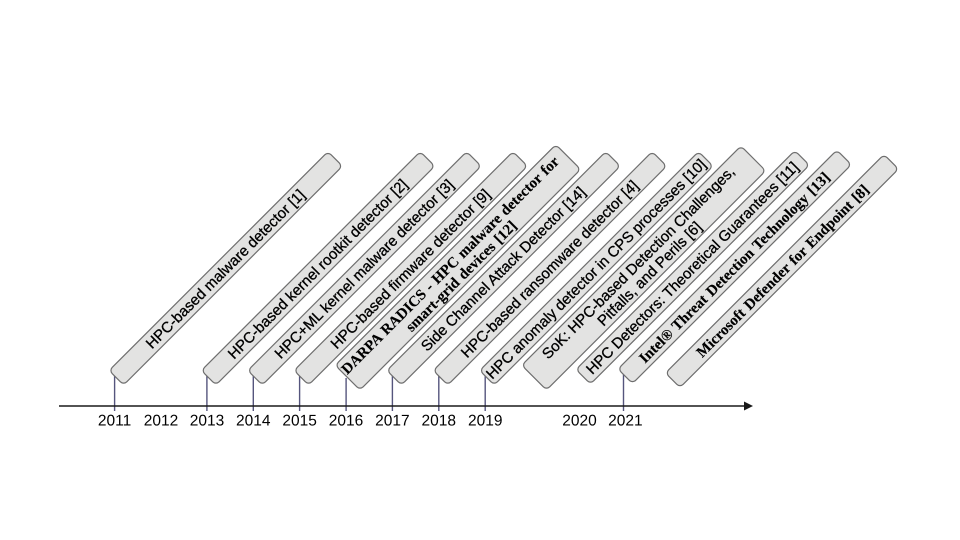  What do you see at coordinates (253, 421) in the screenshot?
I see `svg-text: 2014` at bounding box center [253, 421].